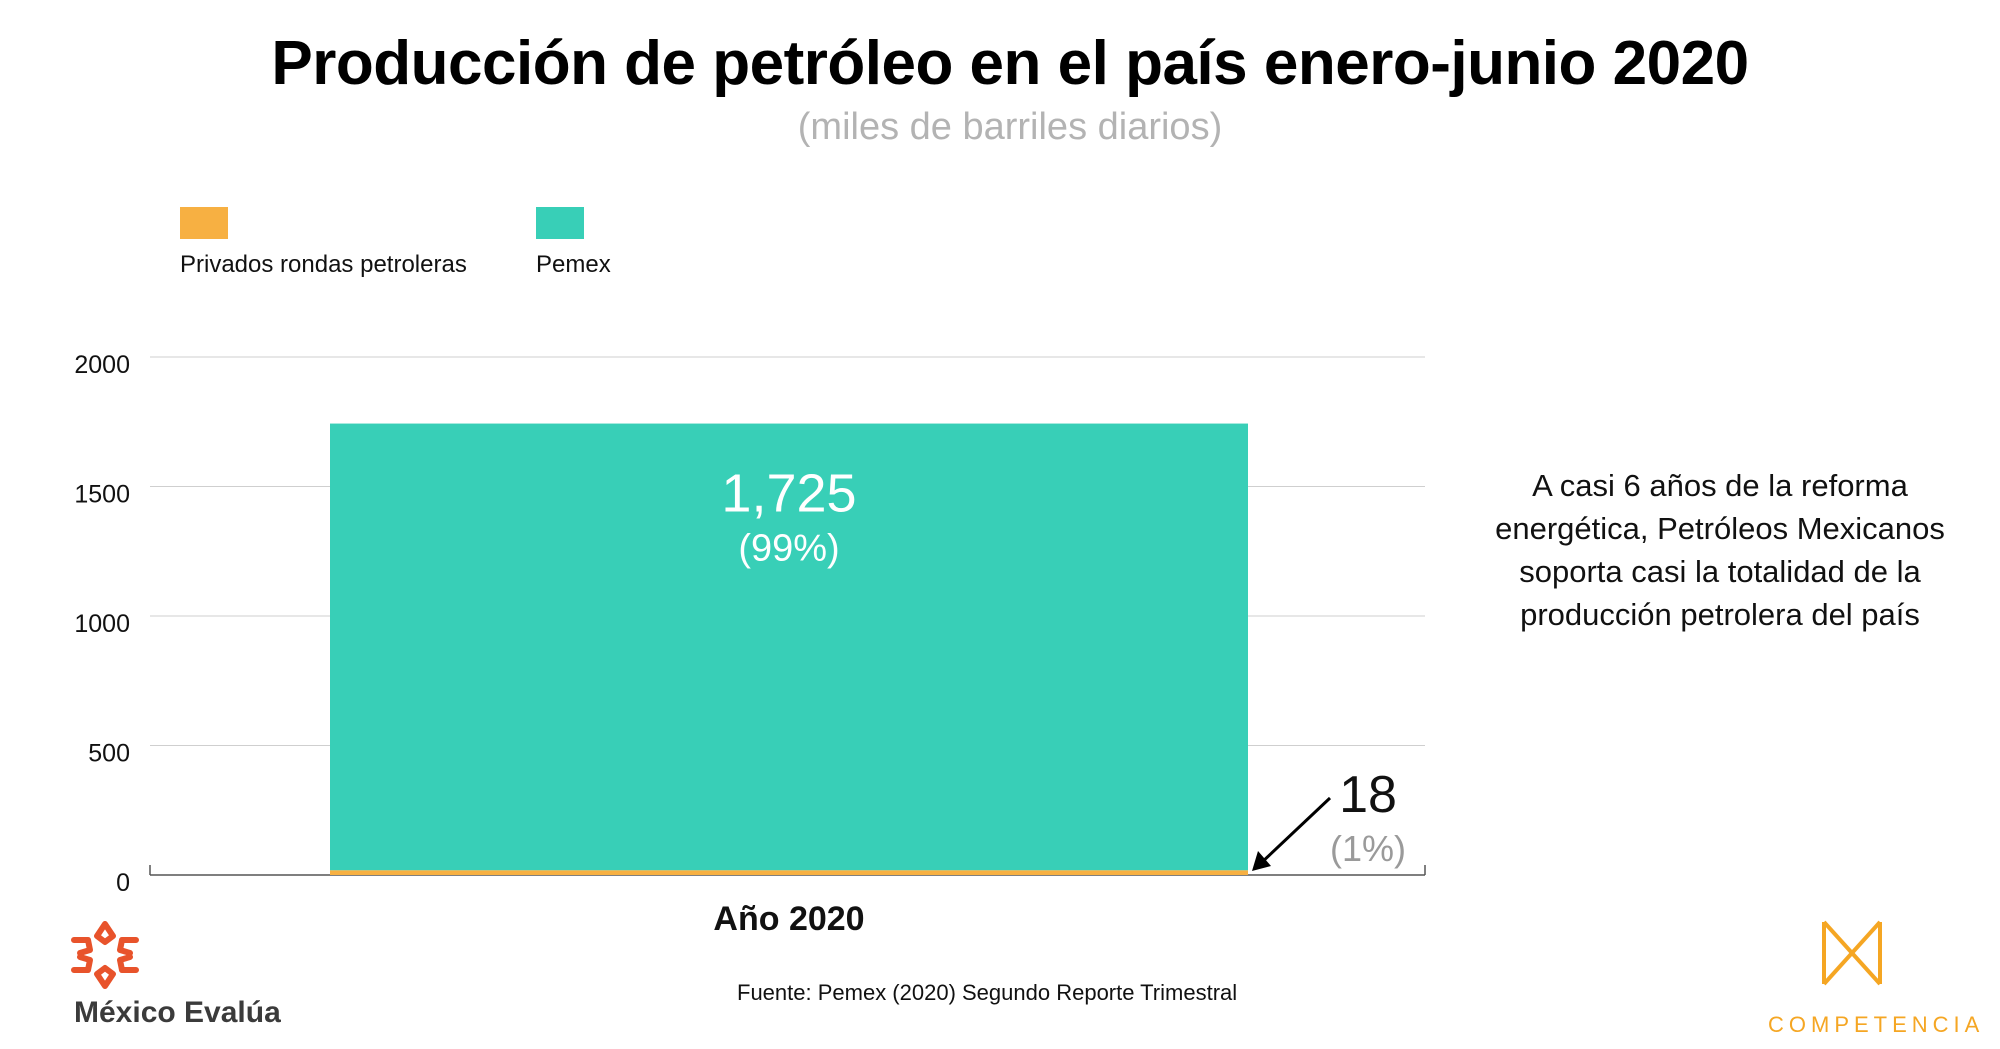 The height and width of the screenshot is (1049, 2000). What do you see at coordinates (1368, 848) in the screenshot?
I see `data-label-privados-pct: (1%)` at bounding box center [1368, 848].